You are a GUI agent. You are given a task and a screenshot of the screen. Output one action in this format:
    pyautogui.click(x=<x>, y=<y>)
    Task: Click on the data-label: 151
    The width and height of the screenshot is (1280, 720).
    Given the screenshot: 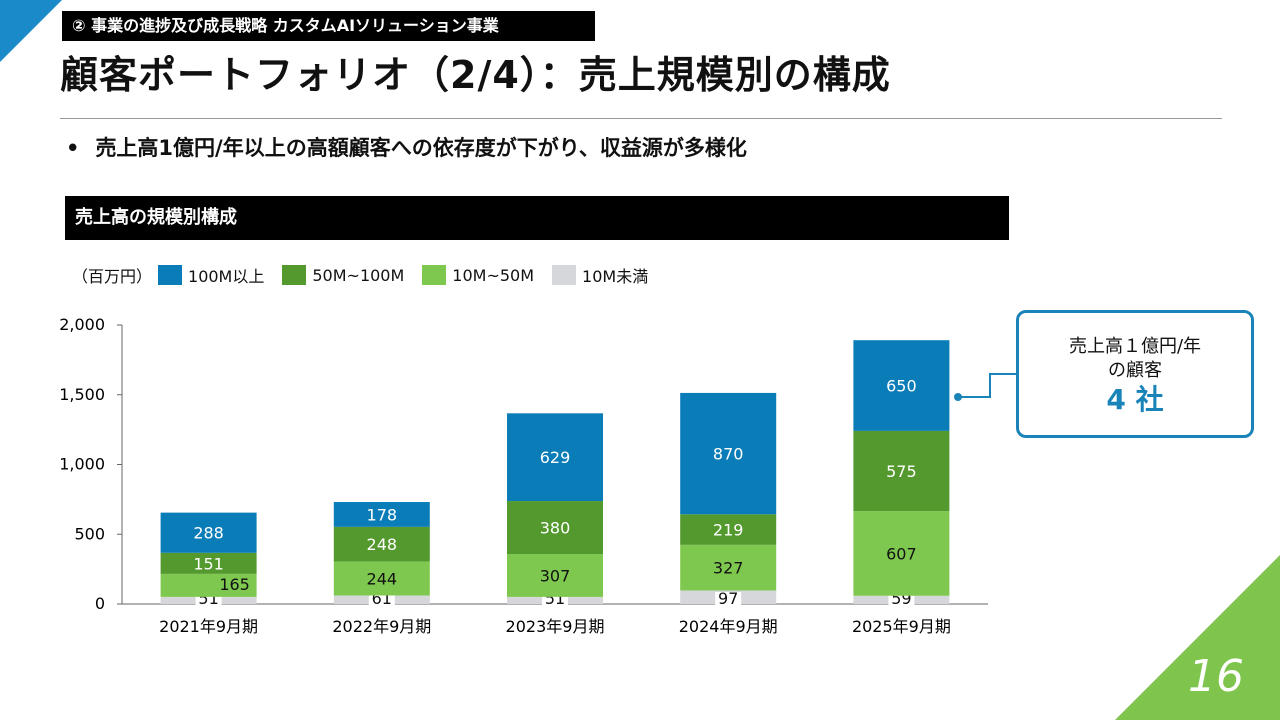 What is the action you would take?
    pyautogui.click(x=208, y=563)
    